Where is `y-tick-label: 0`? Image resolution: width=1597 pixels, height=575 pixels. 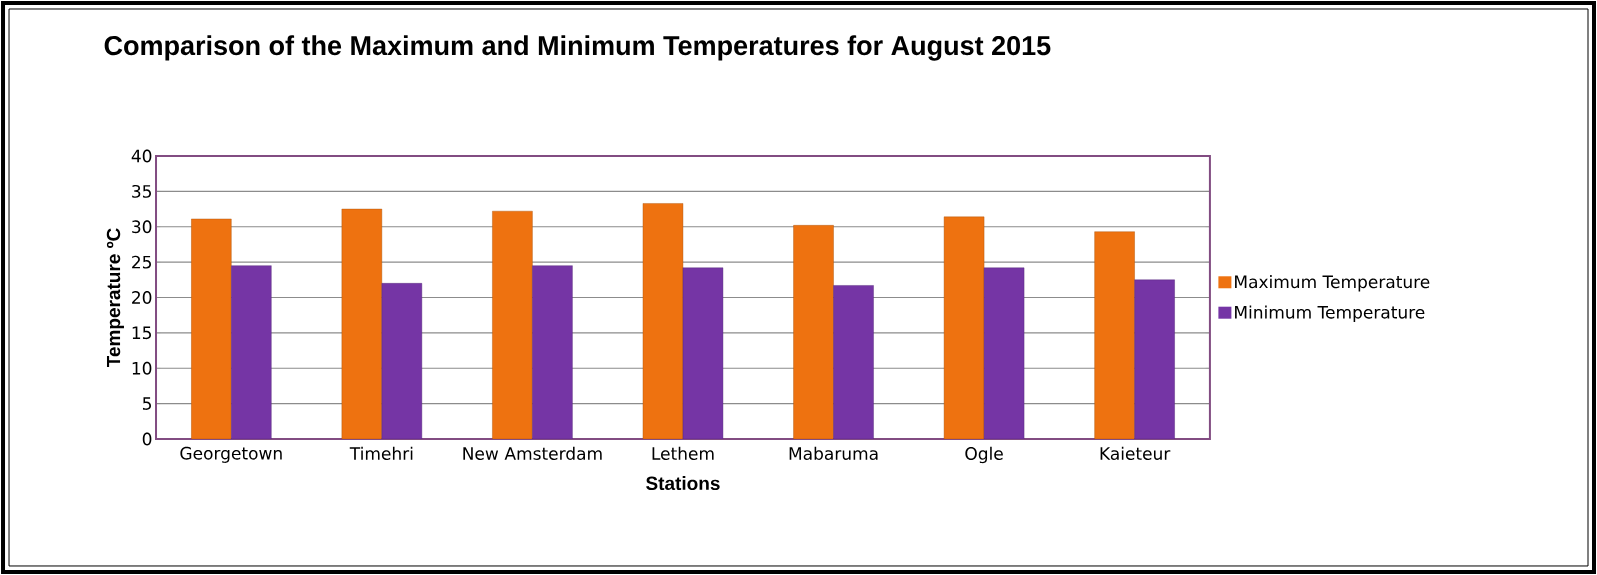
y-tick-label: 0 is located at coordinates (147, 439).